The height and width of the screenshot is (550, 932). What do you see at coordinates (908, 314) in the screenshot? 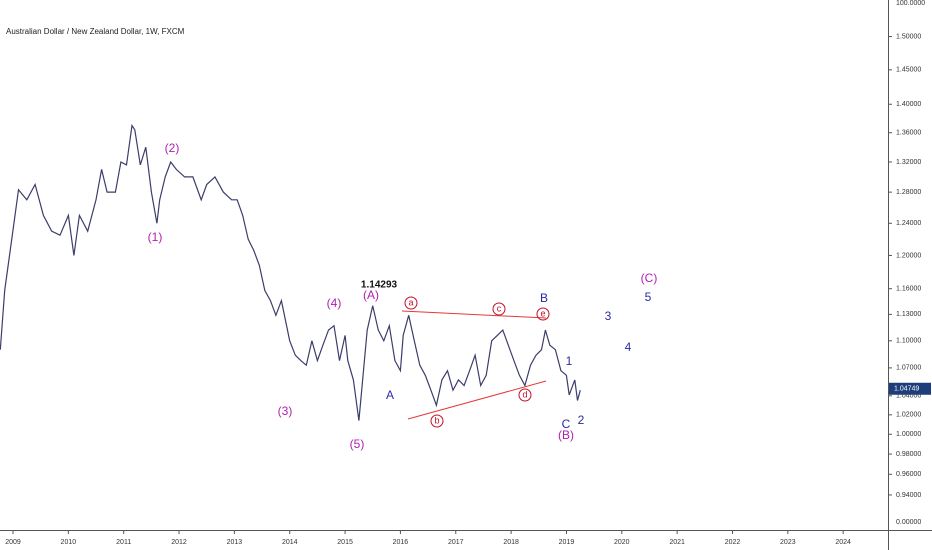
I see `y-tick-label: 1.13000` at bounding box center [908, 314].